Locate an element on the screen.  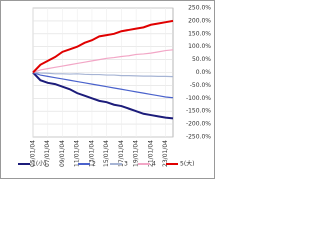
x-tick-label: 13/01/04 is located at coordinates (91, 153).